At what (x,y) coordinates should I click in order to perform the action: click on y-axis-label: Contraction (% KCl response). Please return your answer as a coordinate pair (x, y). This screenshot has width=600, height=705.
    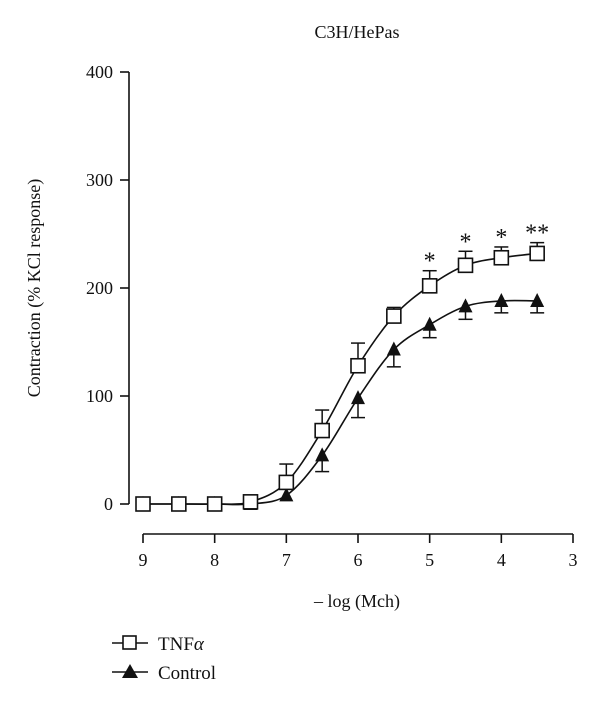
    Looking at the image, I should click on (34, 288).